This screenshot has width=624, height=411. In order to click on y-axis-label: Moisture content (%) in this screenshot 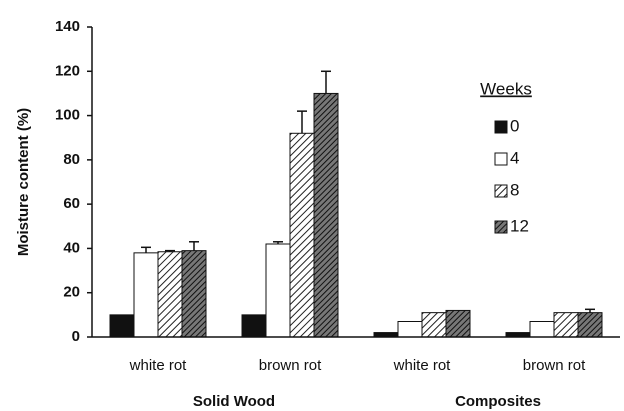, I will do `click(23, 182)`.